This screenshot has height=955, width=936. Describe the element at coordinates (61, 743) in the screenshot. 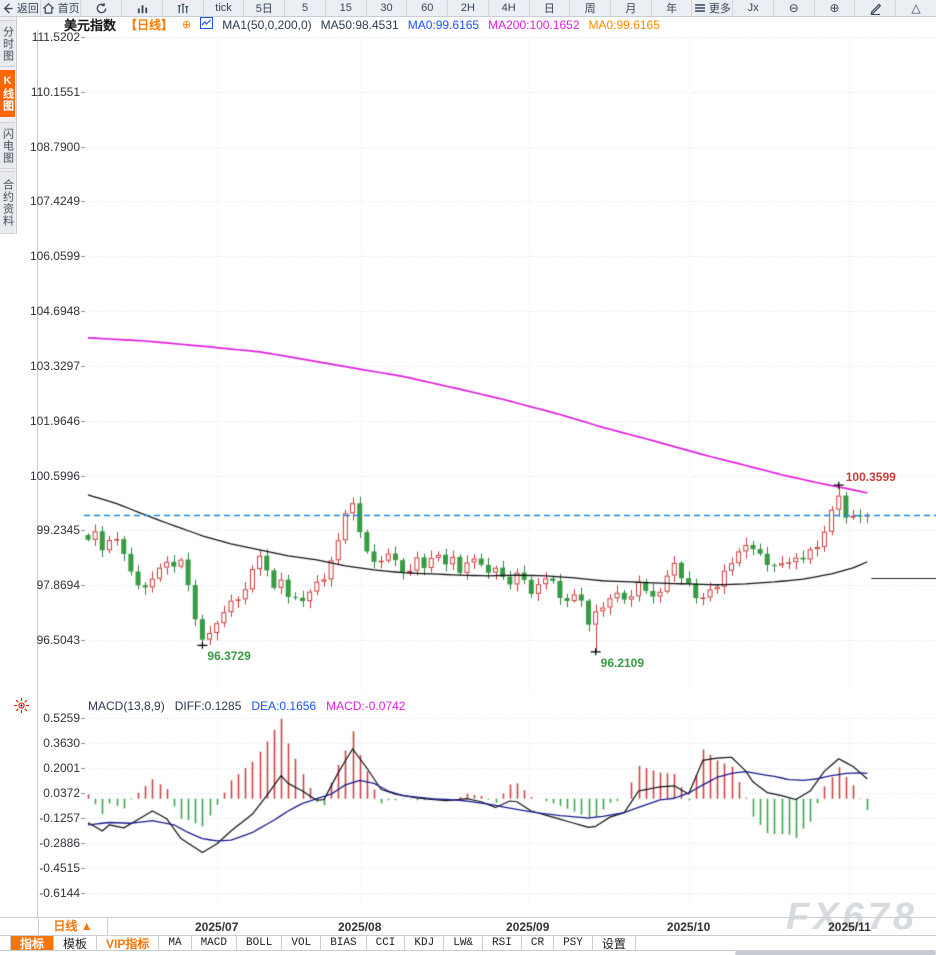

I see `macd-y-tick-label: 0.3630` at that location.